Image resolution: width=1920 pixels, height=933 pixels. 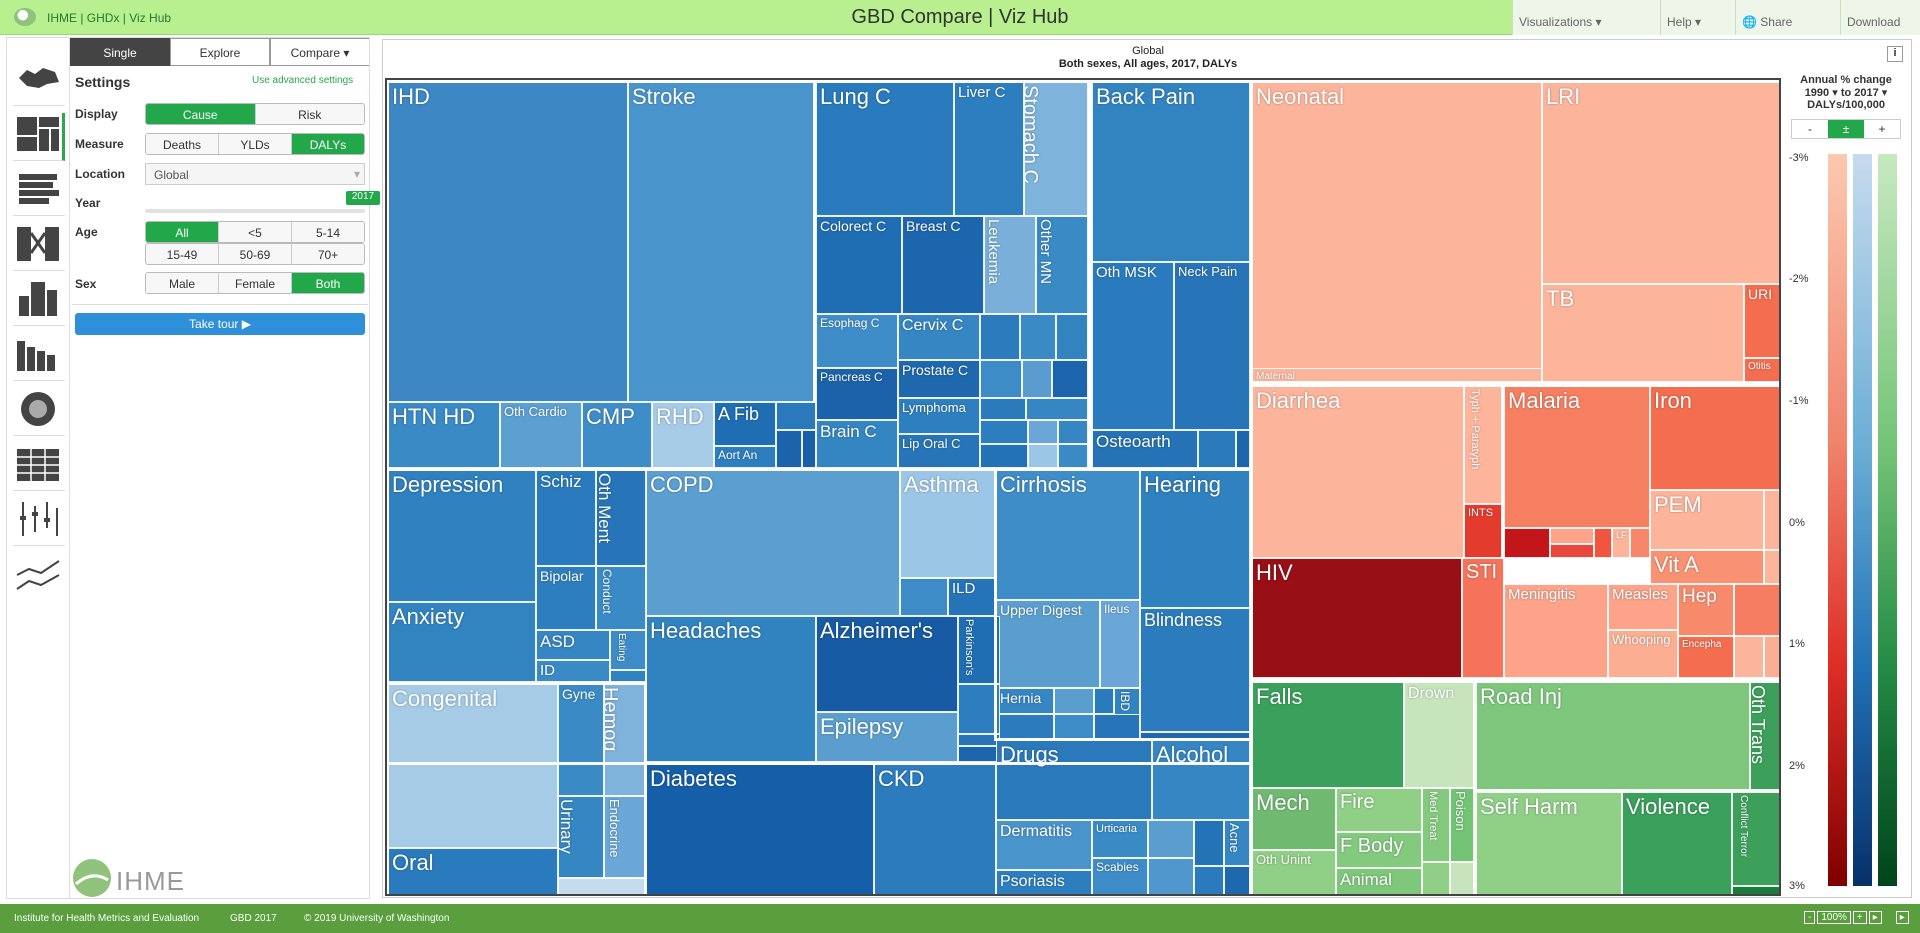 What do you see at coordinates (109, 18) in the screenshot?
I see `brand-links: IHME | GHDx | Viz Hub` at bounding box center [109, 18].